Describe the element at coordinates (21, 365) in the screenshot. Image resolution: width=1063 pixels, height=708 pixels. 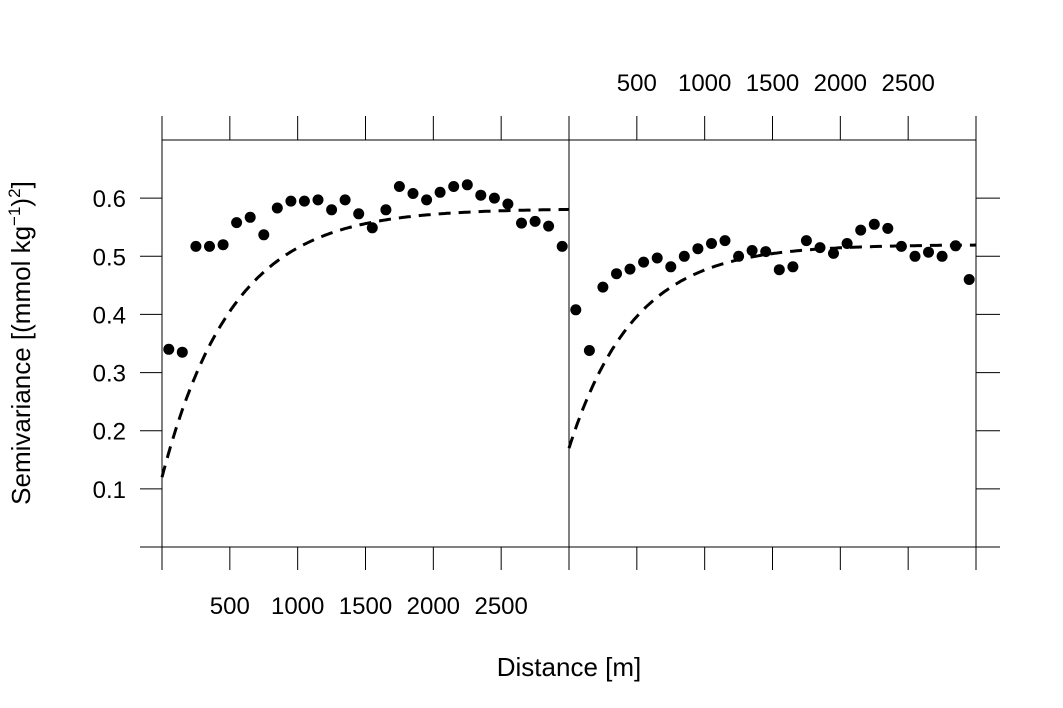
I see `y-axis-label-main: Semivariance [(mmol kg` at that location.